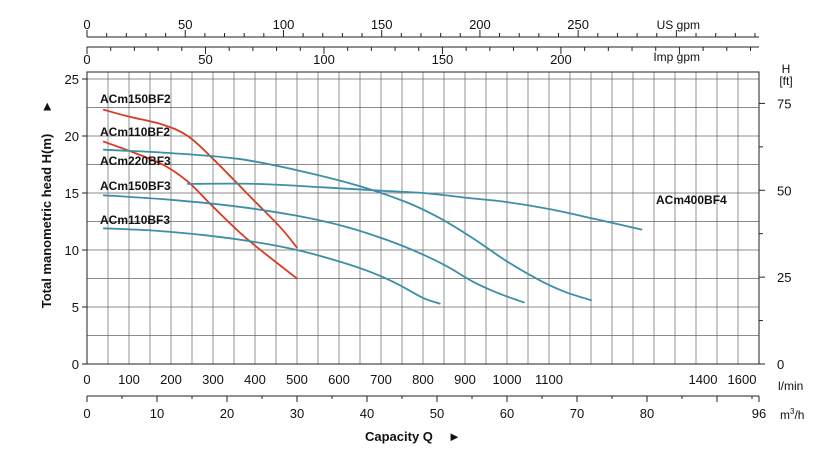 The height and width of the screenshot is (449, 819). I want to click on usgpm-tick-label: 250, so click(578, 24).